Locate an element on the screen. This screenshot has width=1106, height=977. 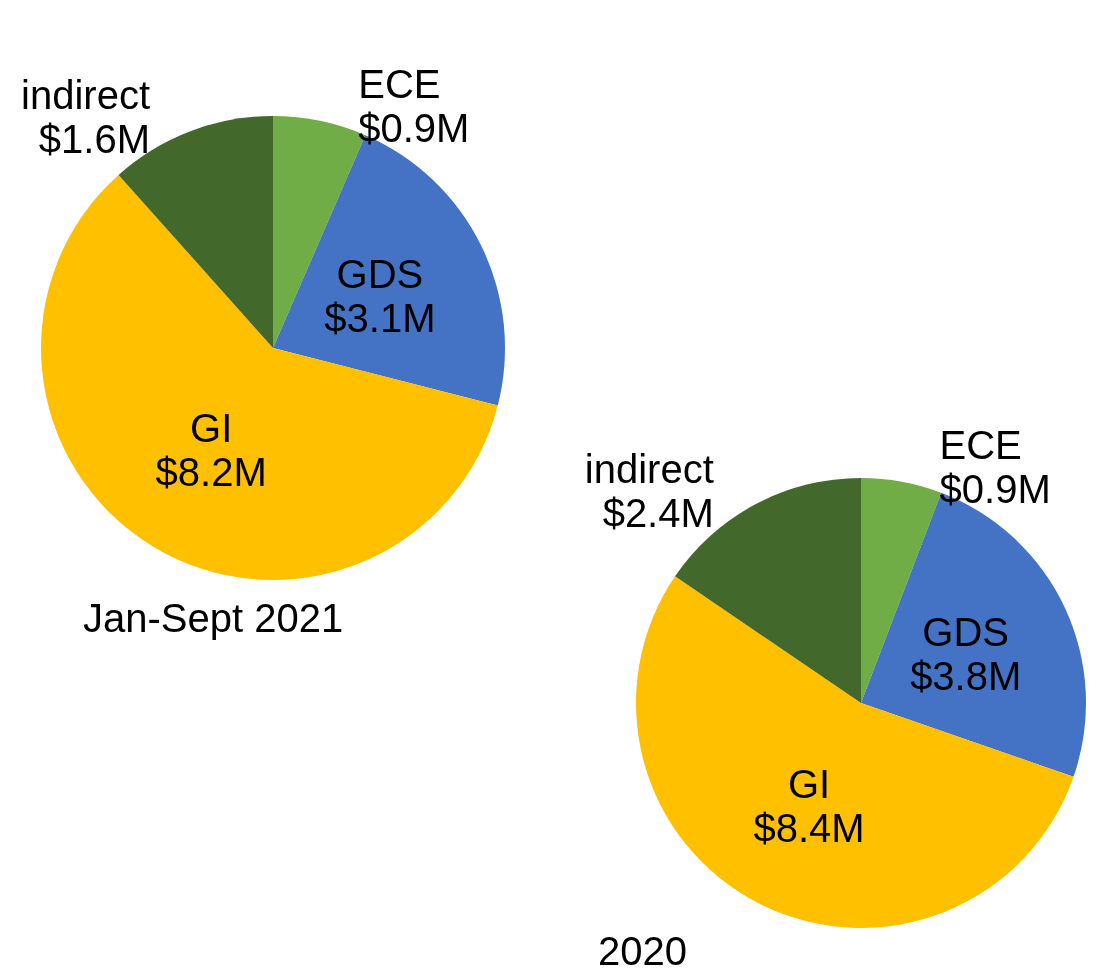
data-label: $2.4M is located at coordinates (658, 512).